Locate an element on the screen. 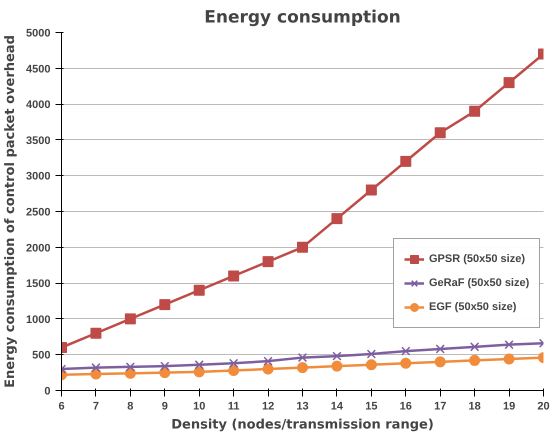 This screenshot has height=437, width=558. x-tick-label: 13 is located at coordinates (302, 406).